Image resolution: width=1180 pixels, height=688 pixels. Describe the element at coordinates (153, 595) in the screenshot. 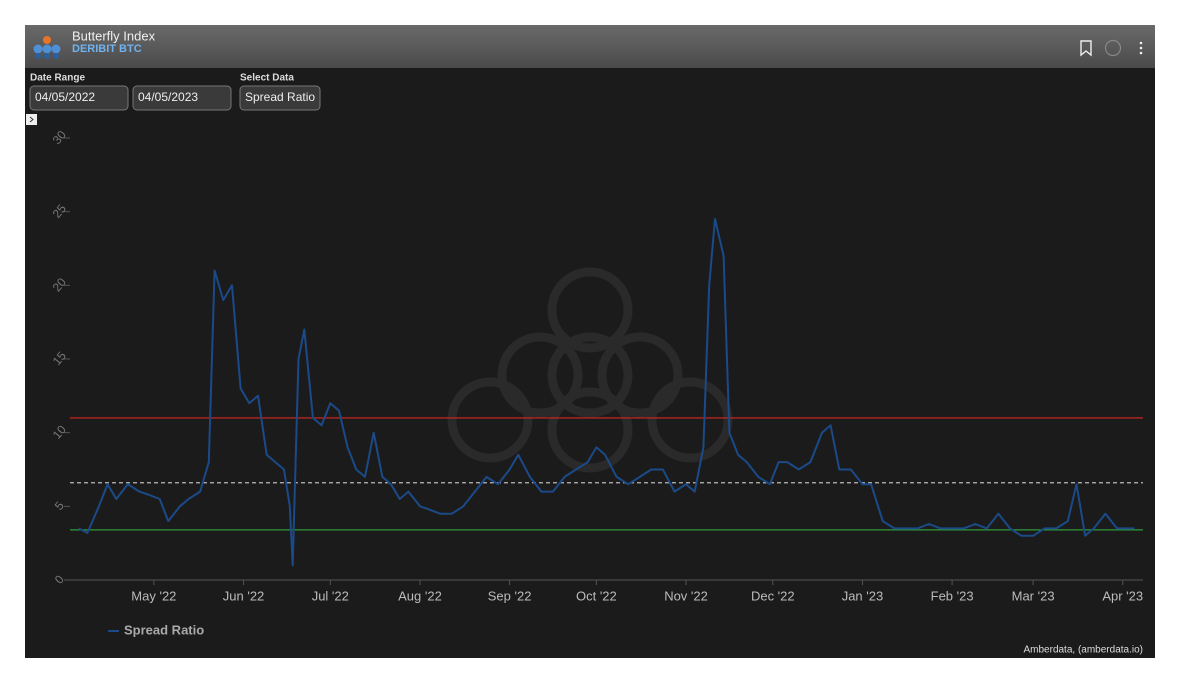

I see `x-tick-label: May '22` at that location.